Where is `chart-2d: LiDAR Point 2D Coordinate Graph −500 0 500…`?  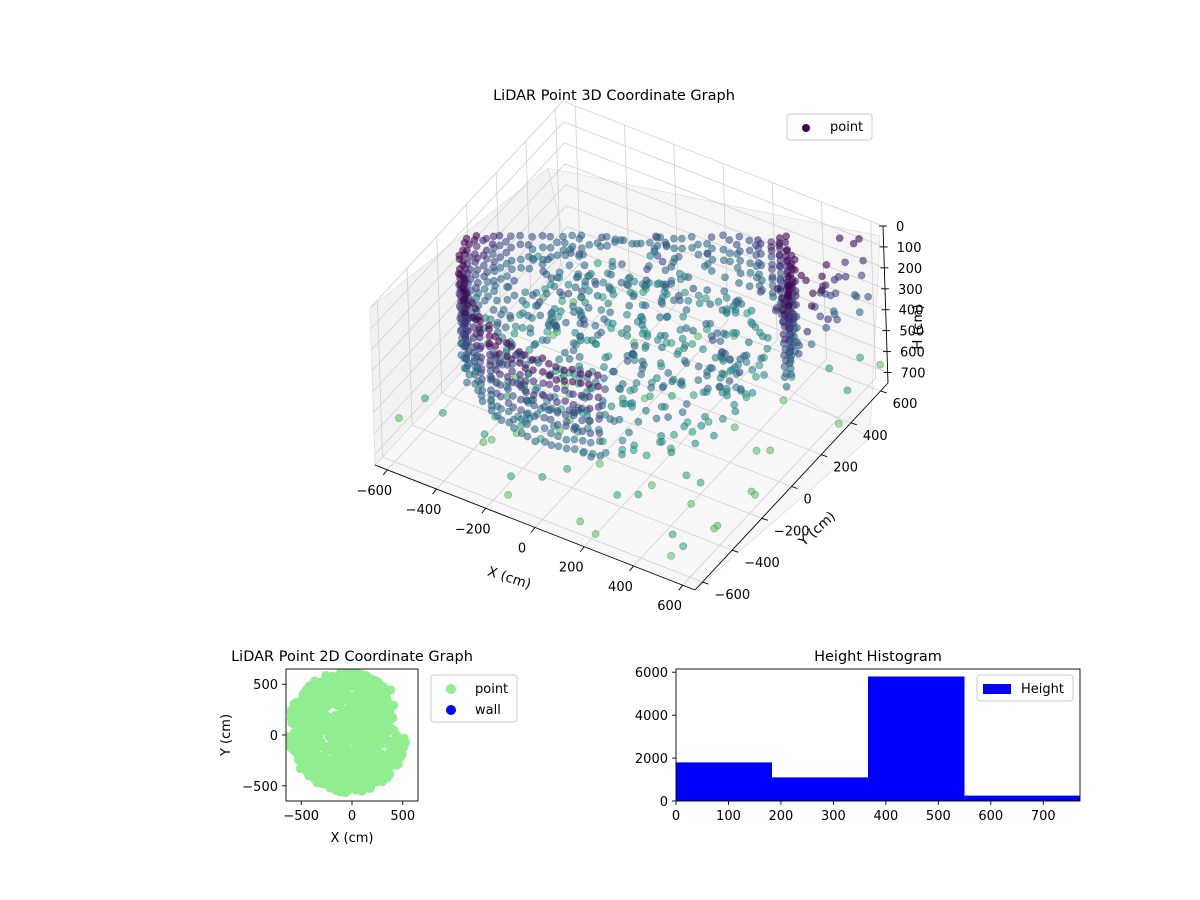 chart-2d: LiDAR Point 2D Coordinate Graph −500 0 500… is located at coordinates (368, 747).